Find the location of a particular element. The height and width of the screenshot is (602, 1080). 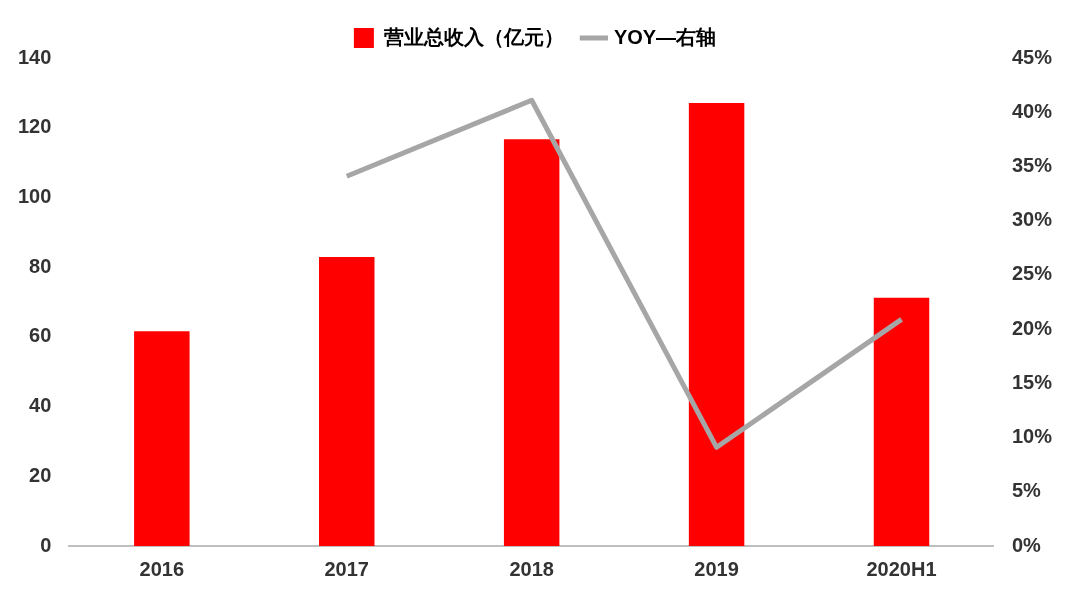

x-tick-label: 2019 is located at coordinates (716, 568).